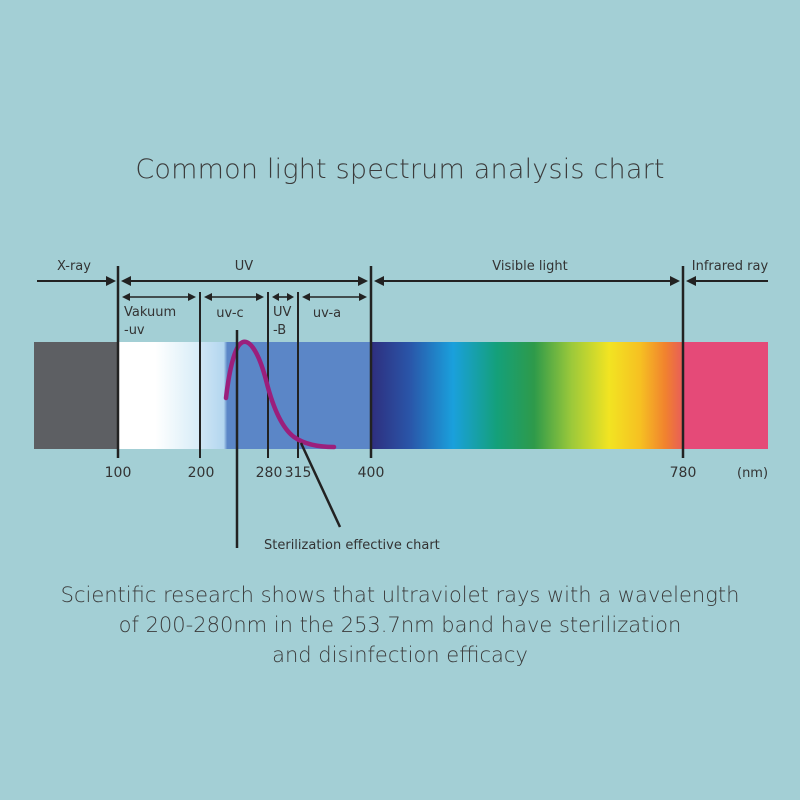  I want to click on sterilization-curve, so click(280, 394).